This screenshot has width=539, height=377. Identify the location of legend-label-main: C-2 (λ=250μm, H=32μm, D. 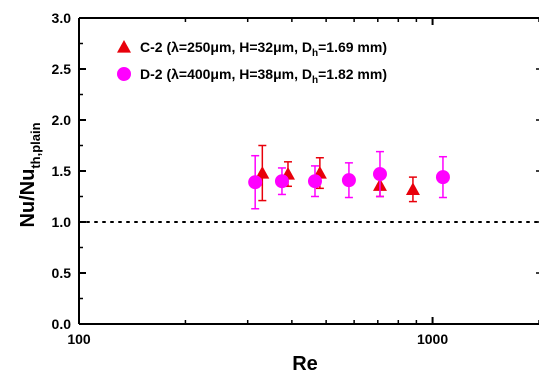
(226, 47).